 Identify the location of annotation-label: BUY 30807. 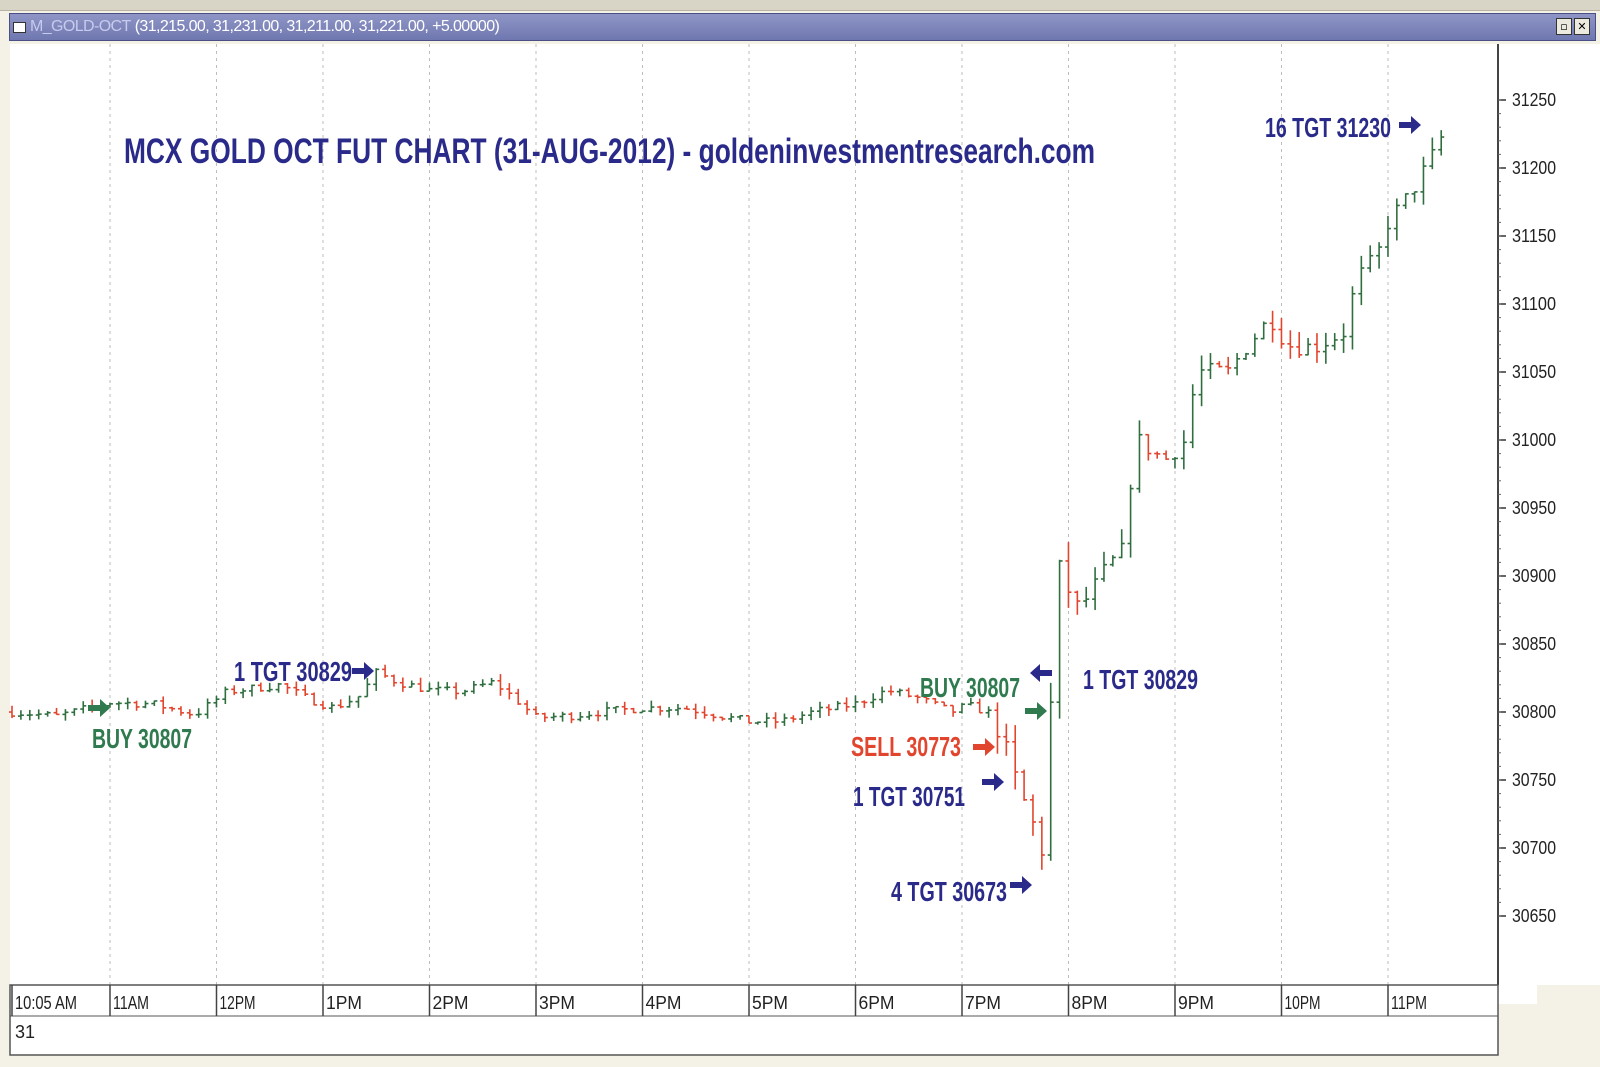
(142, 738).